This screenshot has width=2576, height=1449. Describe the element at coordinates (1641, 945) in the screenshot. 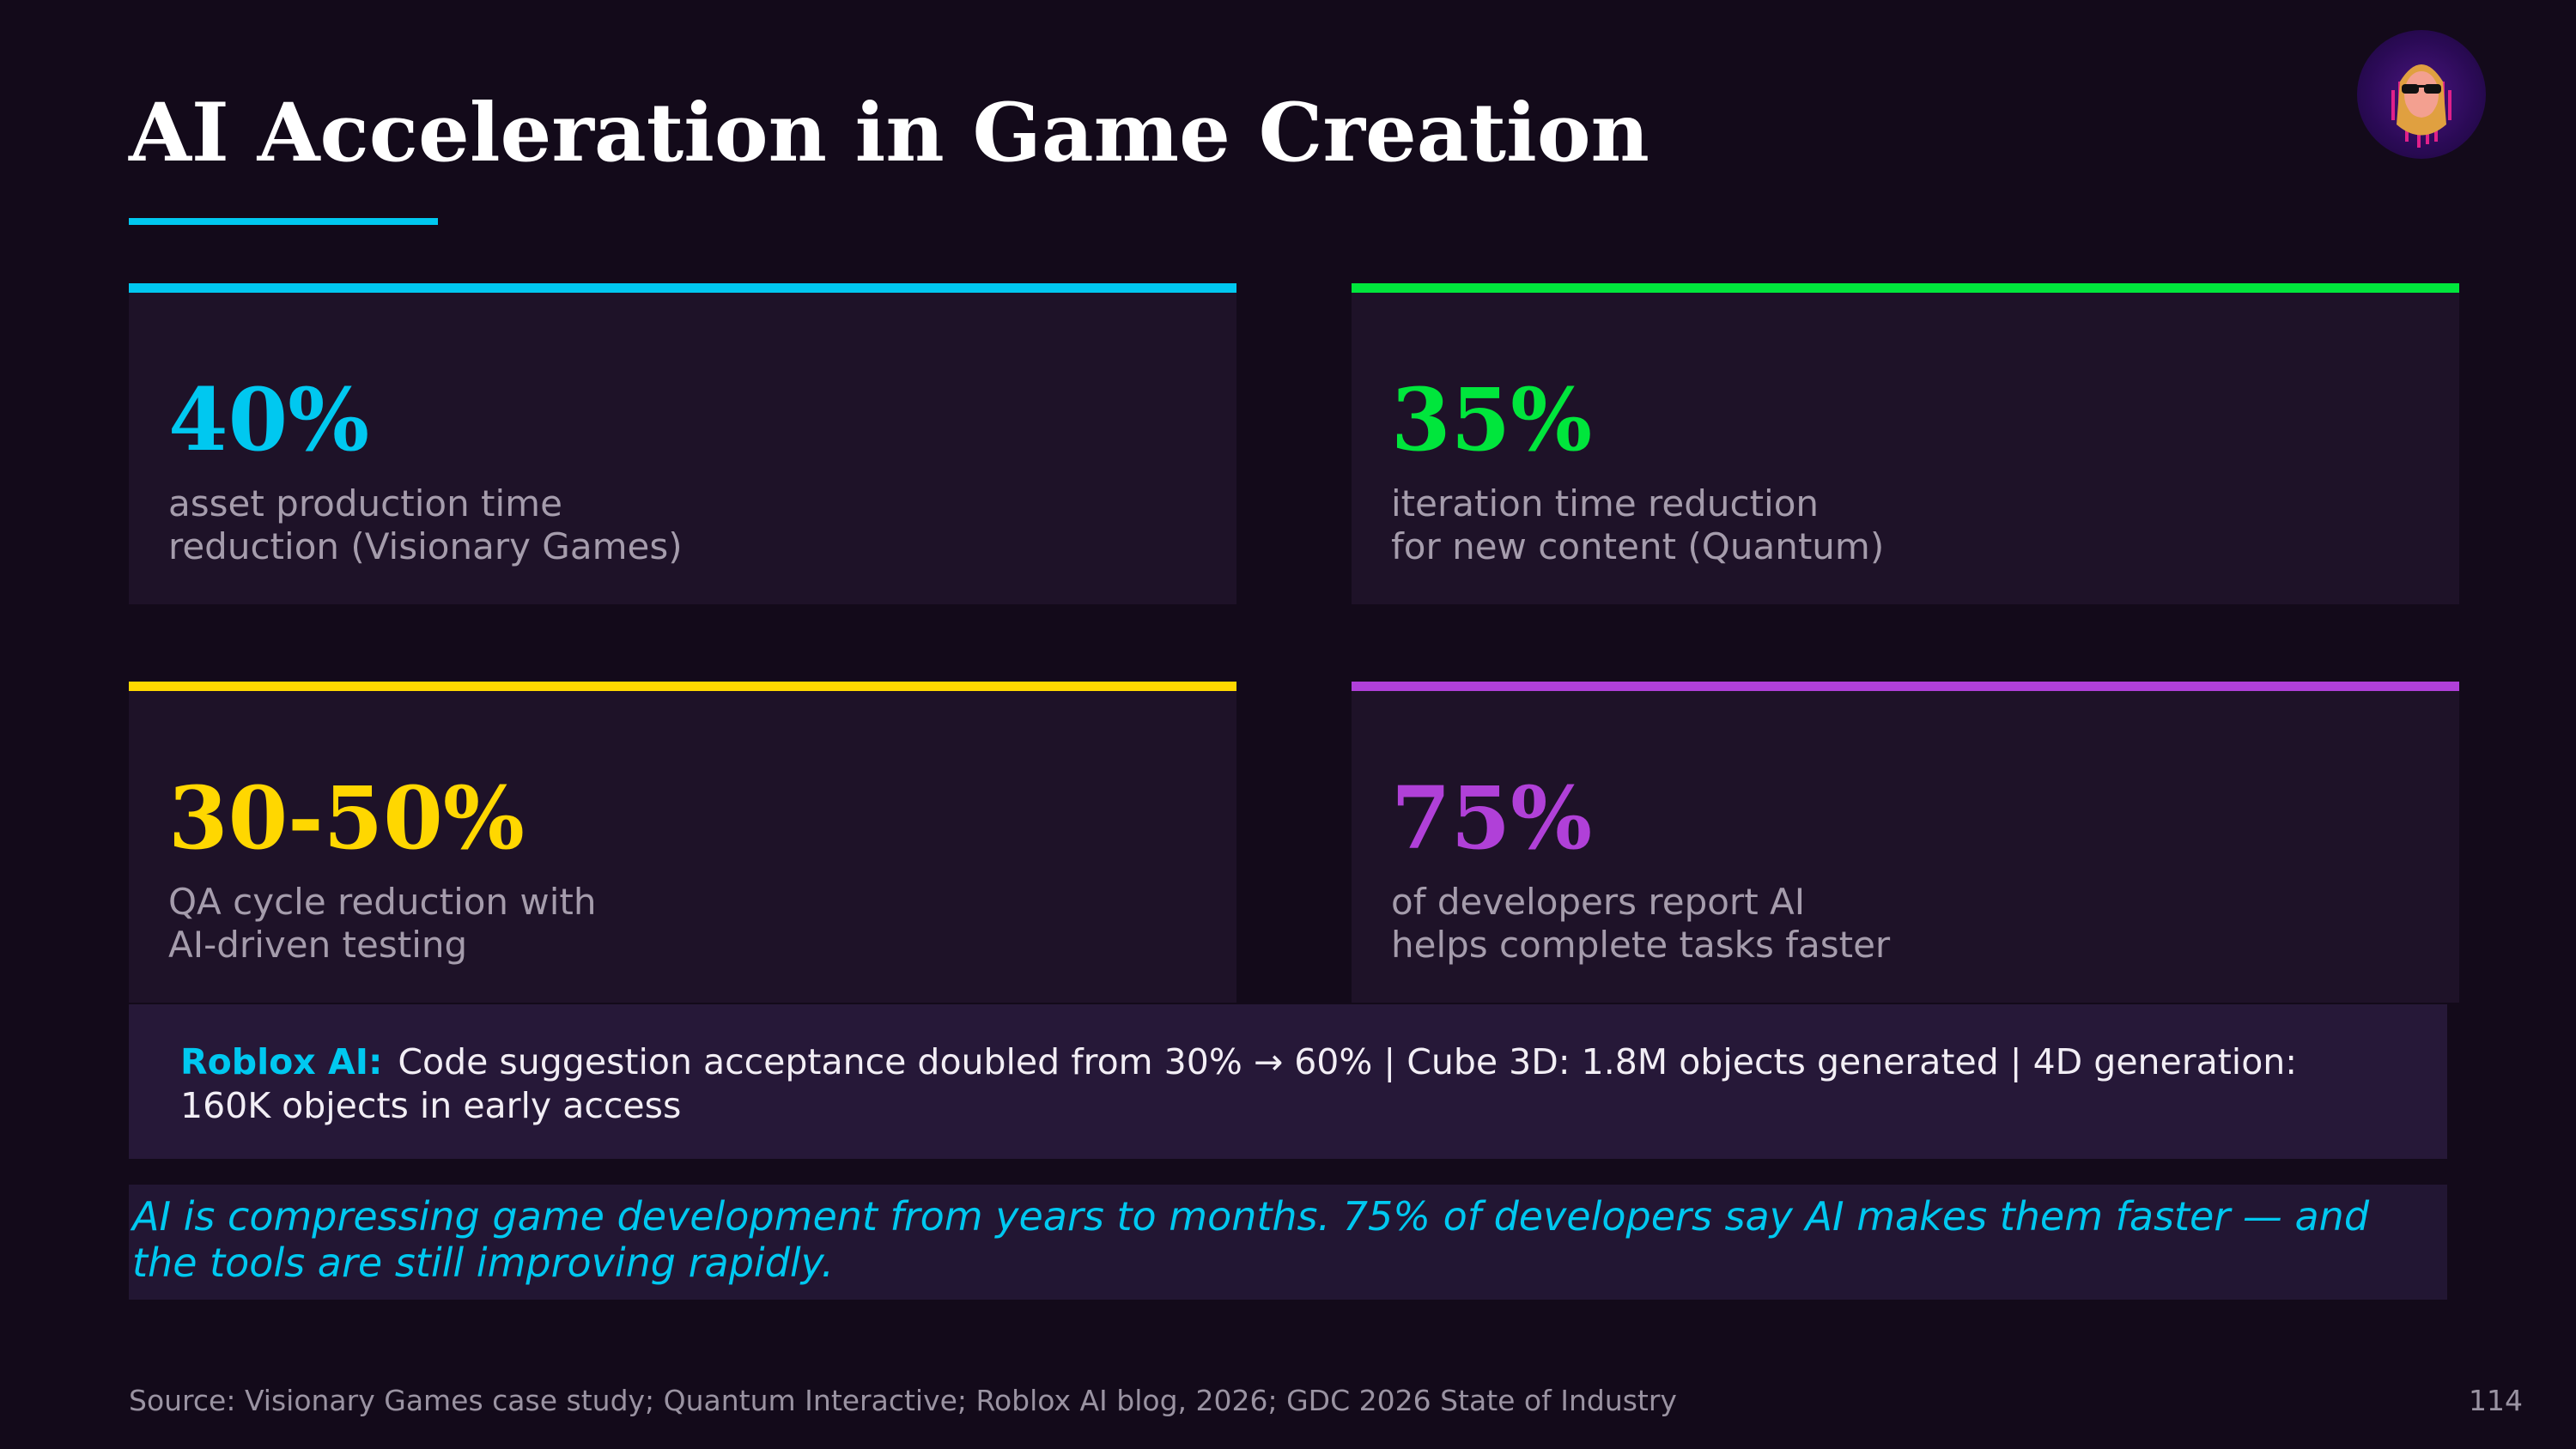

I see `stat-desc-line: helps complete tasks faster` at that location.